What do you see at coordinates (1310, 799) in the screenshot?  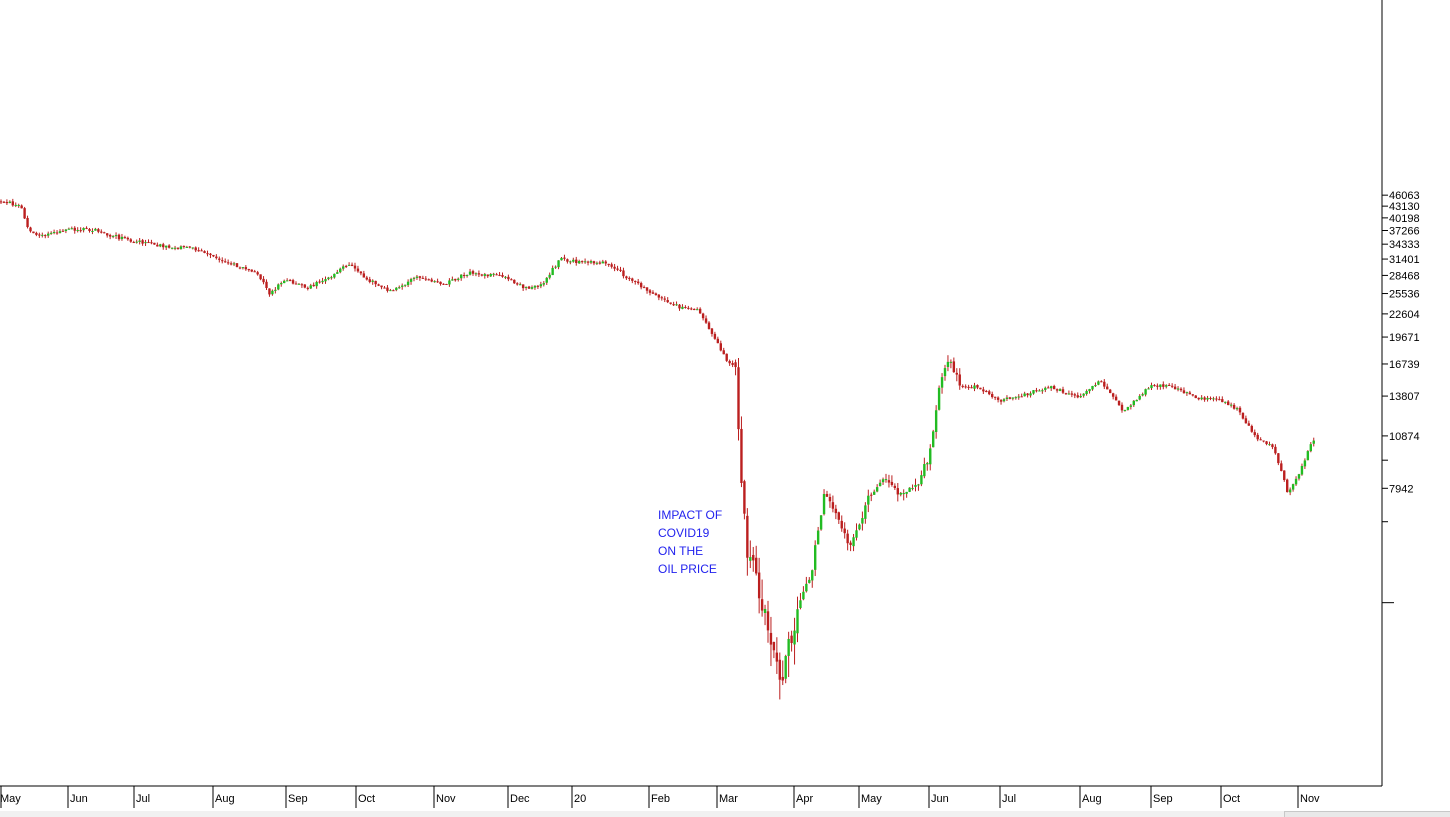 I see `x-tick-label: Nov` at bounding box center [1310, 799].